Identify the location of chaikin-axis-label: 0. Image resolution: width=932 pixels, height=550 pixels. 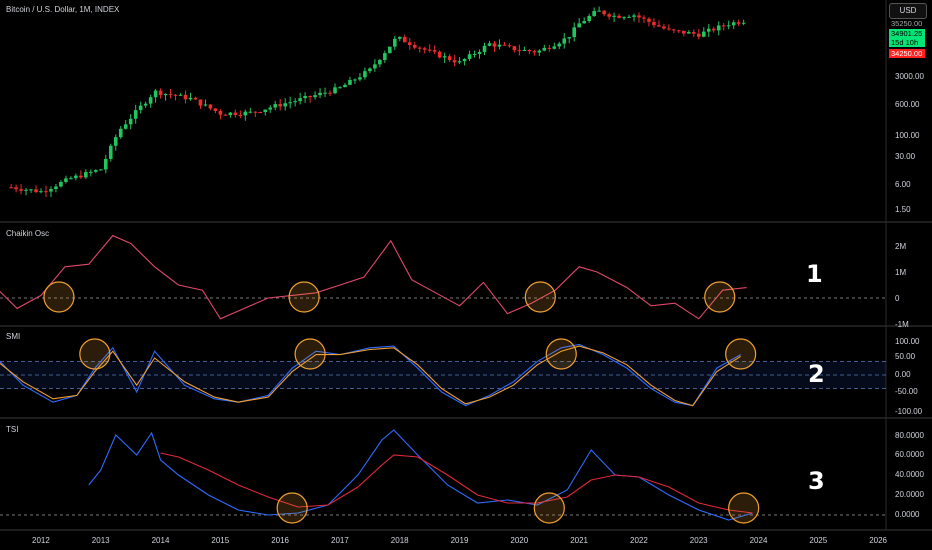
(897, 298).